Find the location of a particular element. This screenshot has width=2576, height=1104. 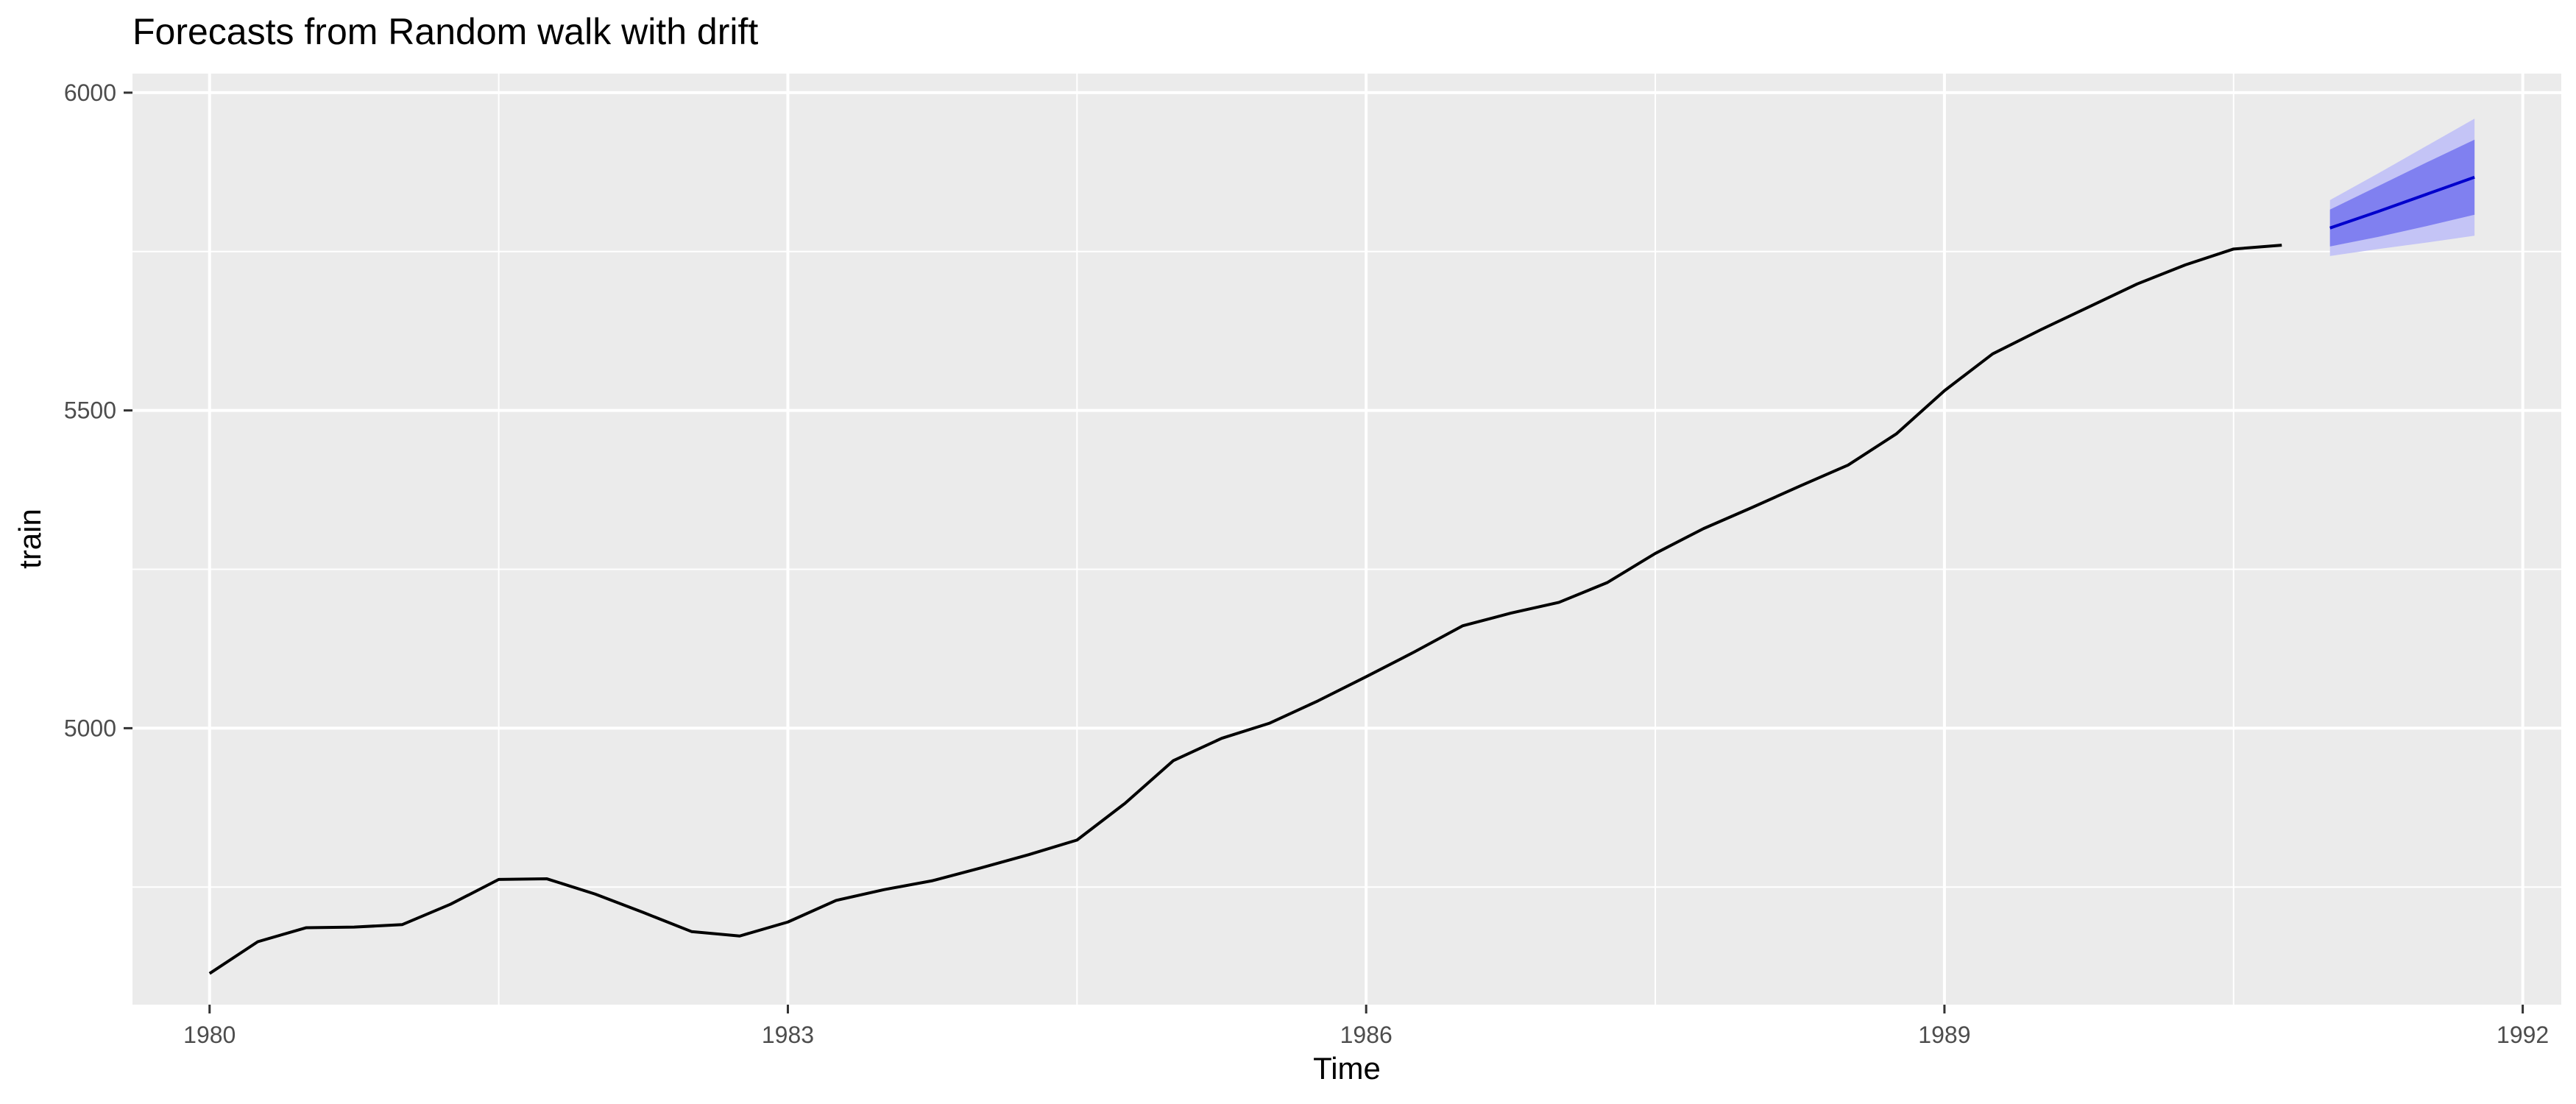

x-axis: 1980 1983 1986 1989 1992 is located at coordinates (1366, 1026).